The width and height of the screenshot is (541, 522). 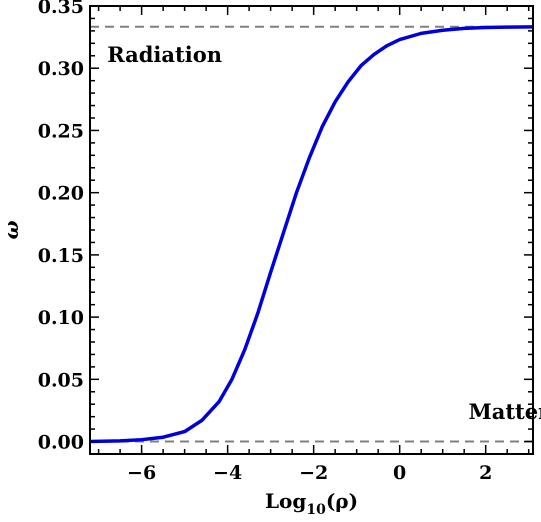 I want to click on x-axis-label-subscript: 10, so click(x=316, y=510).